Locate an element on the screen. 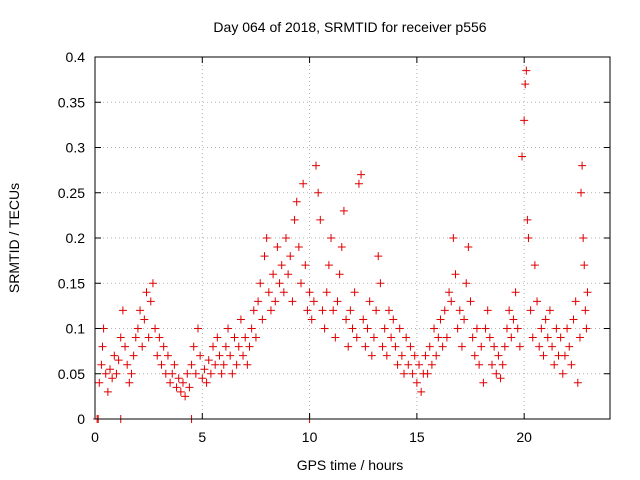 Image resolution: width=640 pixels, height=480 pixels. x-tick-label: 15 is located at coordinates (417, 437).